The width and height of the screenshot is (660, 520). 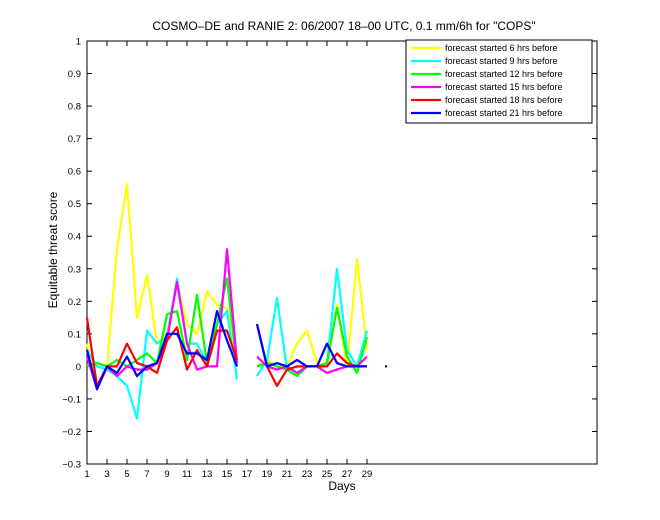 What do you see at coordinates (341, 486) in the screenshot?
I see `x-axis-label: Days` at bounding box center [341, 486].